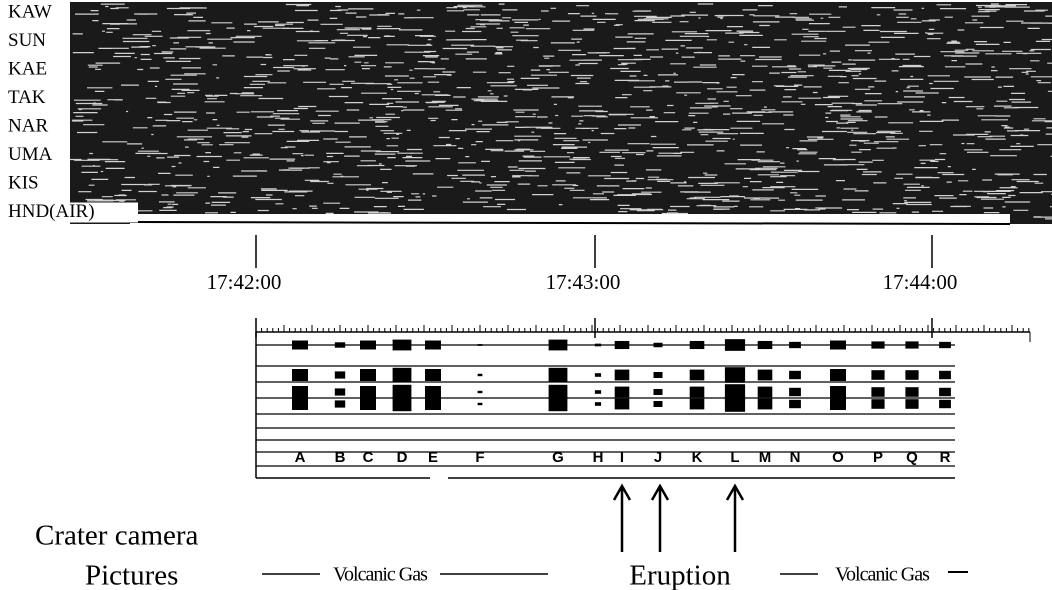  Describe the element at coordinates (300, 457) in the screenshot. I see `event-letter: A` at that location.